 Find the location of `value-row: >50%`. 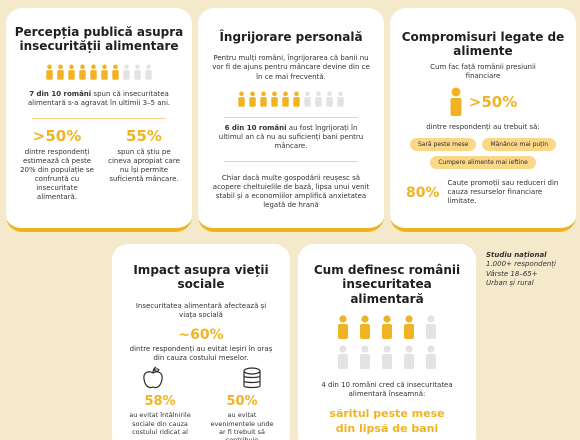

value-row: >50% is located at coordinates (483, 102).